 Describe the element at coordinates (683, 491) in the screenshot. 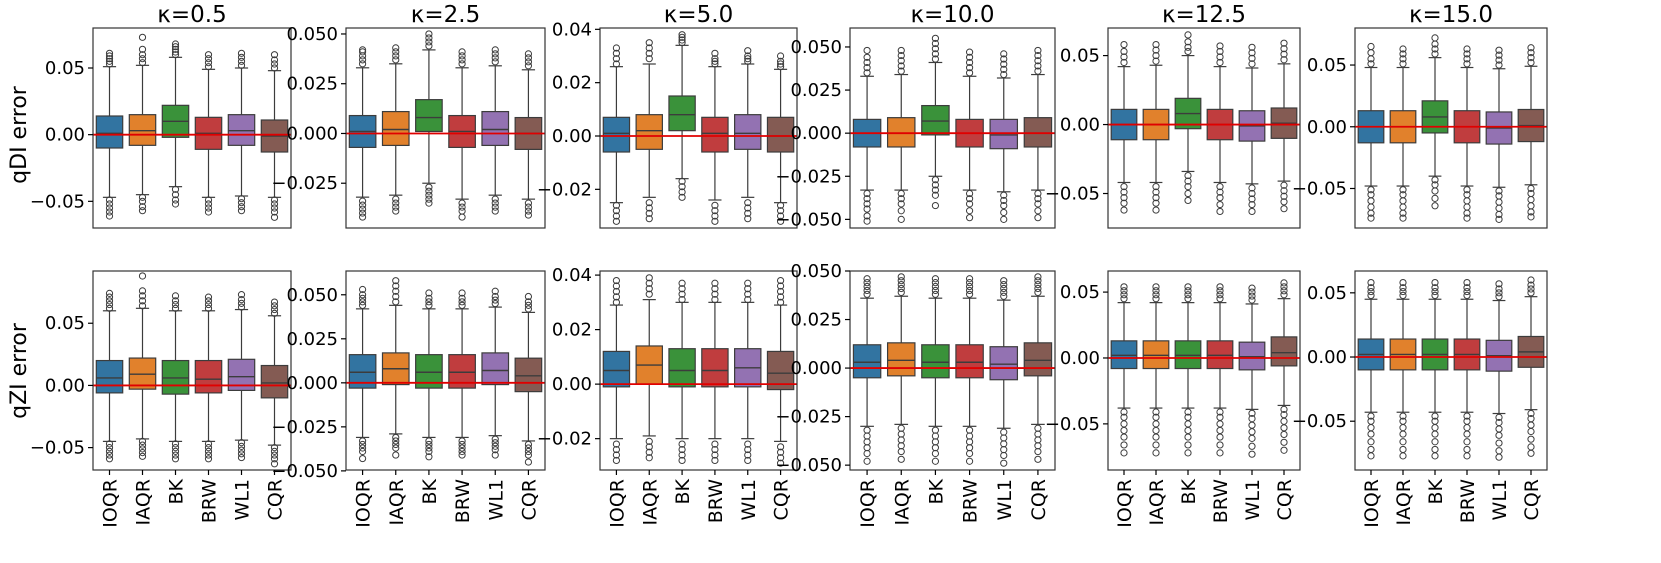

I see `x-tick-label-bk: BK` at that location.